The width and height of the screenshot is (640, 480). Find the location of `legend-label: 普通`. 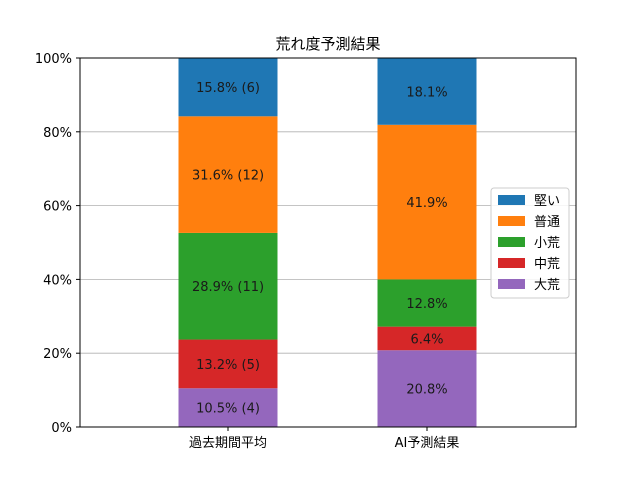

legend-label: 普通 is located at coordinates (547, 222).